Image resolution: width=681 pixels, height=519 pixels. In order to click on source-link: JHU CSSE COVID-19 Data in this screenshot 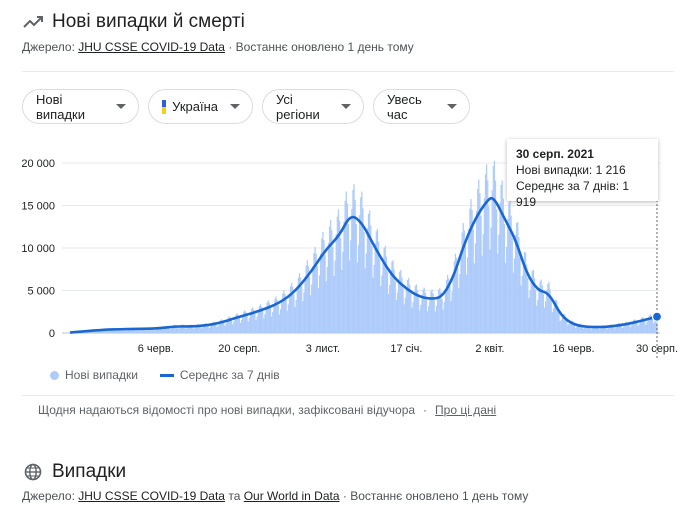, I will do `click(151, 47)`.